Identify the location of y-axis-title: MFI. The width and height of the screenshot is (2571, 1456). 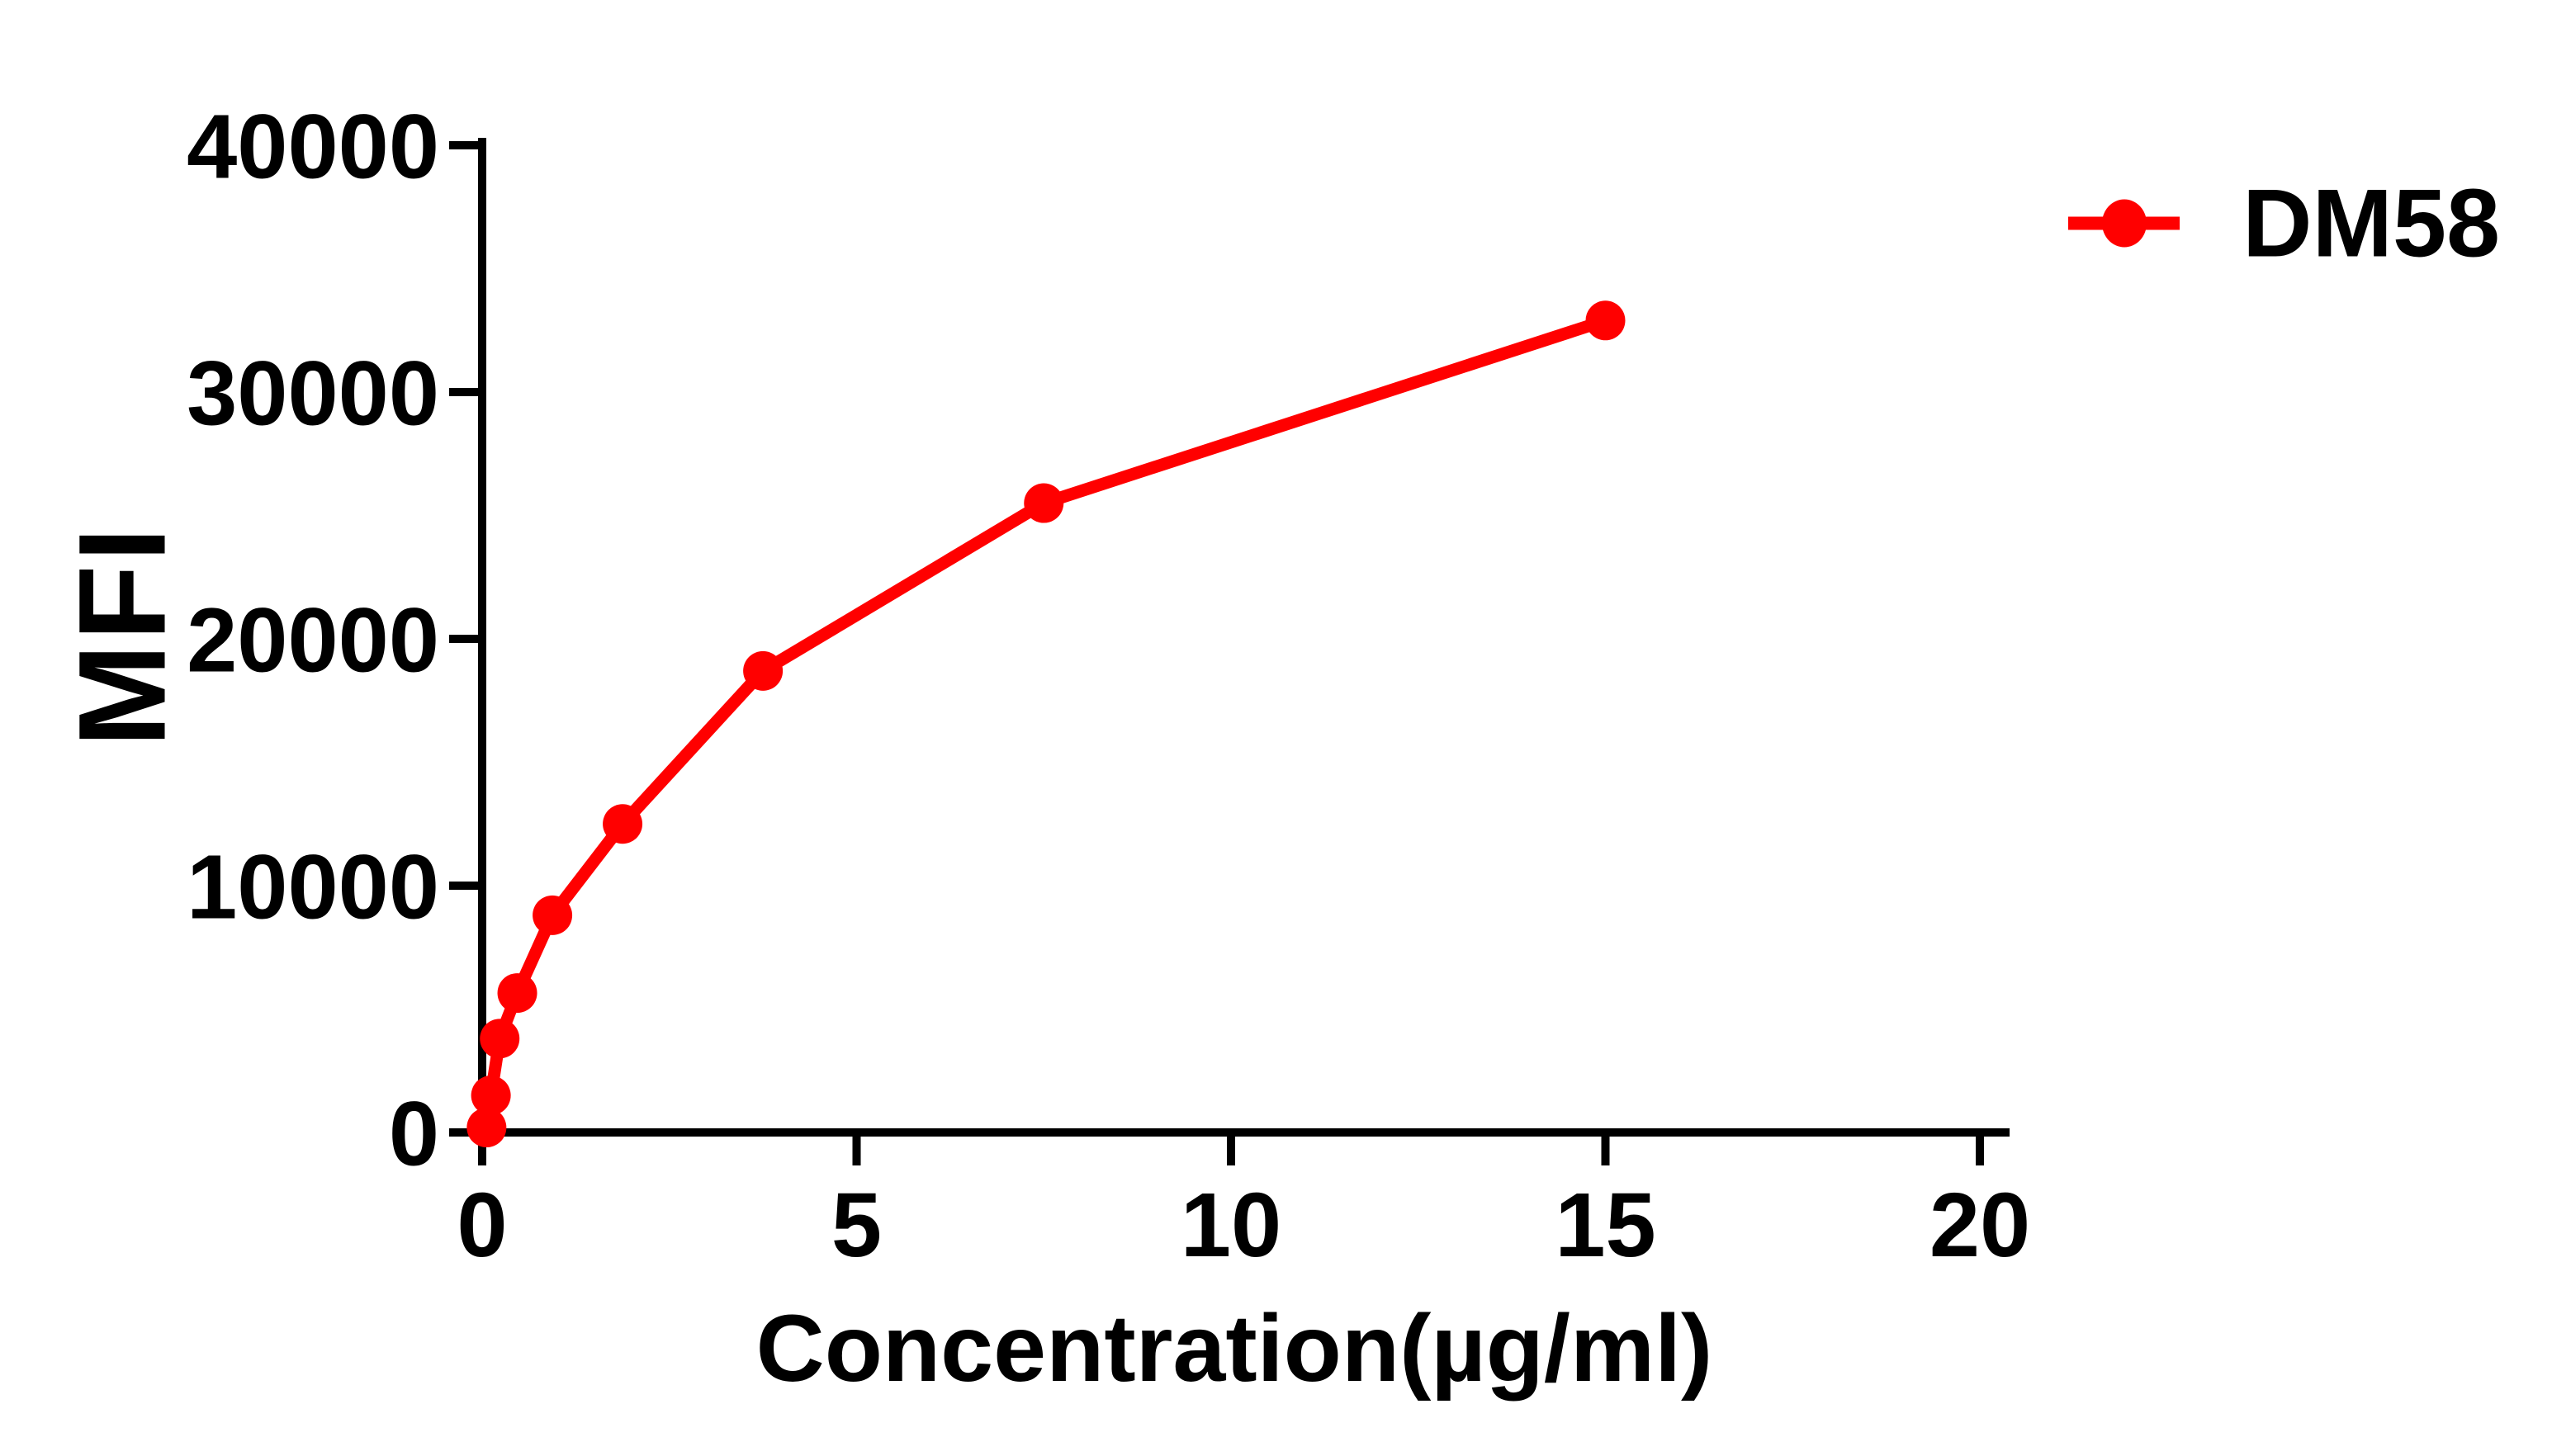
(122, 635).